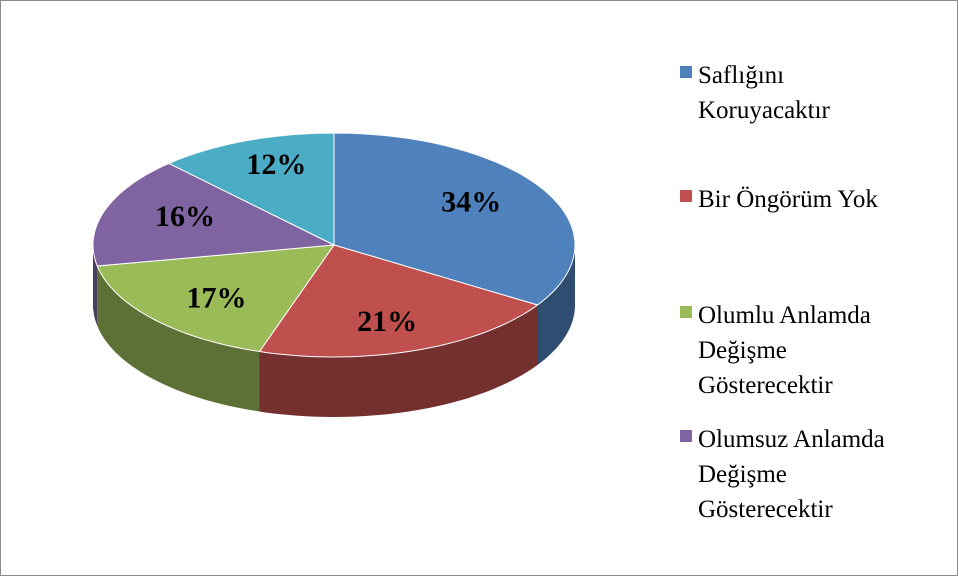  What do you see at coordinates (791, 474) in the screenshot?
I see `legend-label: Olumsuz Anlamda Değişme Gösterecektir` at bounding box center [791, 474].